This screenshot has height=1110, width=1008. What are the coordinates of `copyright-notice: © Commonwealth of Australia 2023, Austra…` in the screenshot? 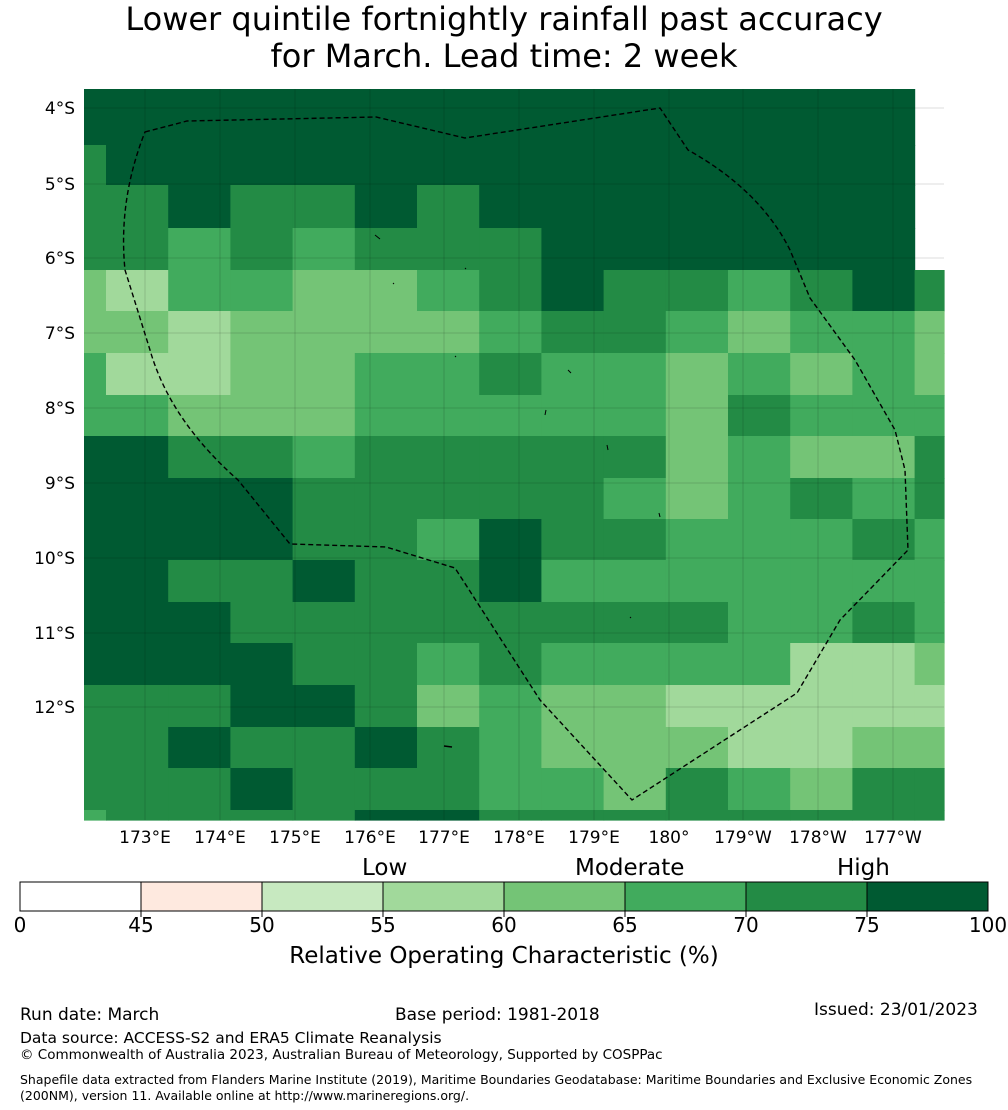 It's located at (341, 1055).